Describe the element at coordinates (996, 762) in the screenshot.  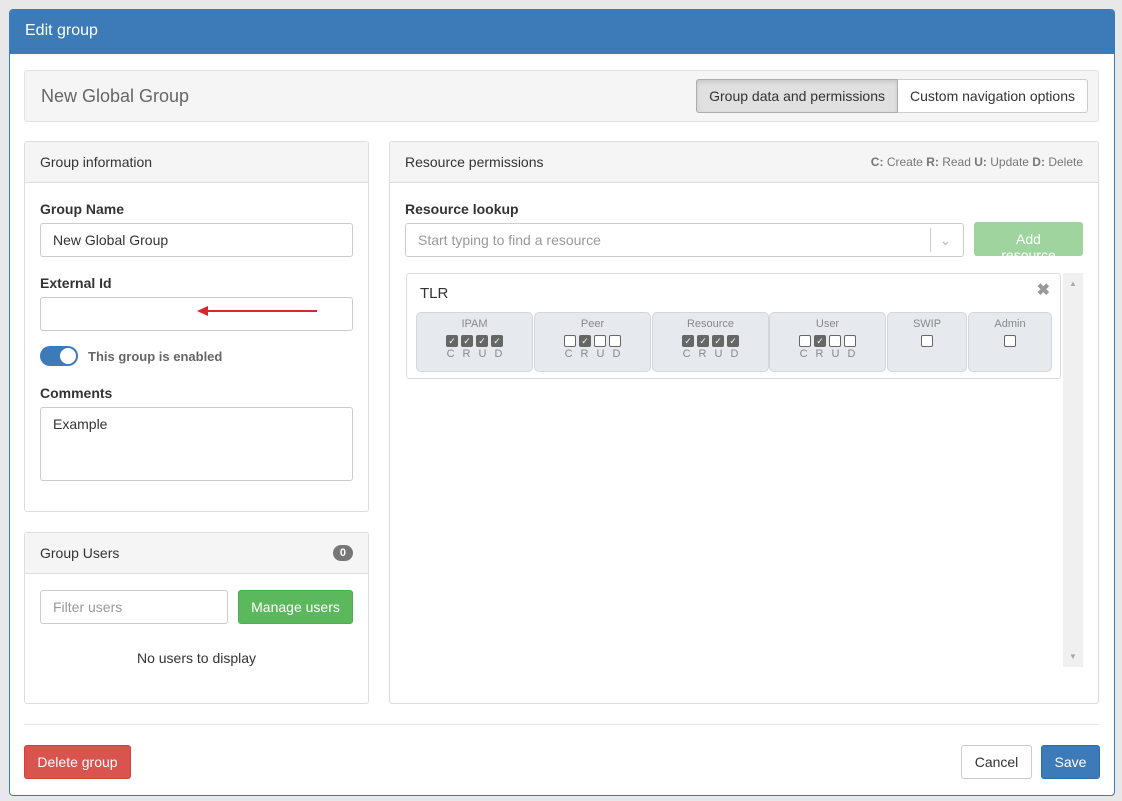
I see `cancel-button: Cancel` at that location.